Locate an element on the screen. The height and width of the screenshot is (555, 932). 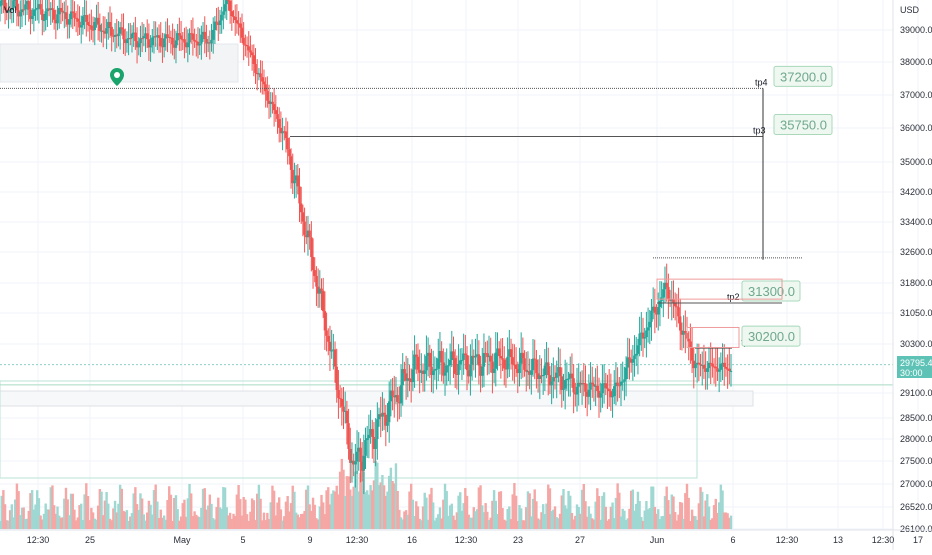
x-tick-label: 13 is located at coordinates (838, 540).